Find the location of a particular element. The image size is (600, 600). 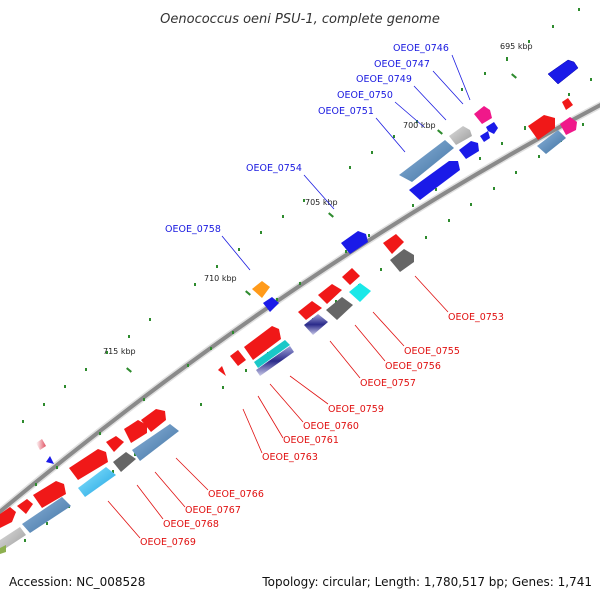

gene-label-reverse: OEOE_0769 is located at coordinates (168, 542).